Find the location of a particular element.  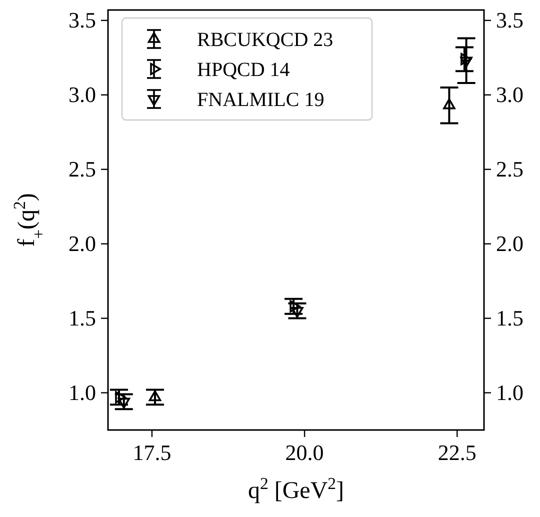

x-tick-label: 22.5 is located at coordinates (457, 452).